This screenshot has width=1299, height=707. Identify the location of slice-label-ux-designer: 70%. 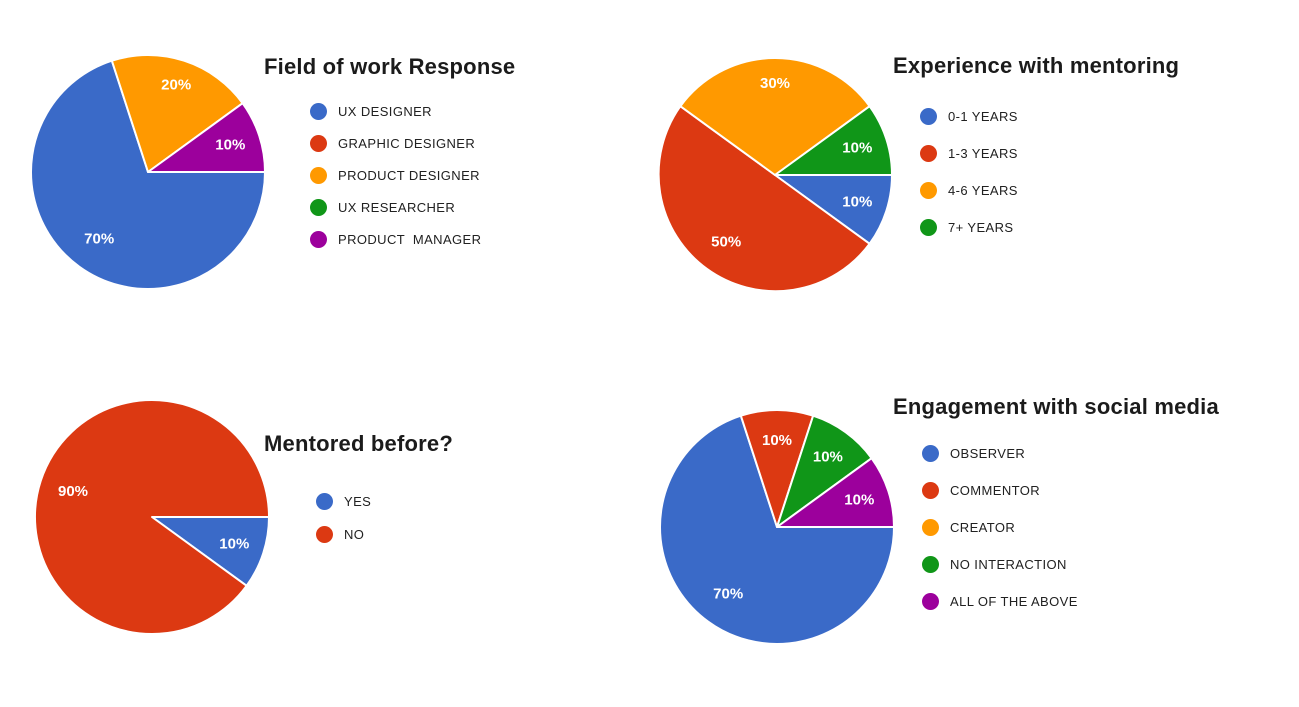
(99, 239).